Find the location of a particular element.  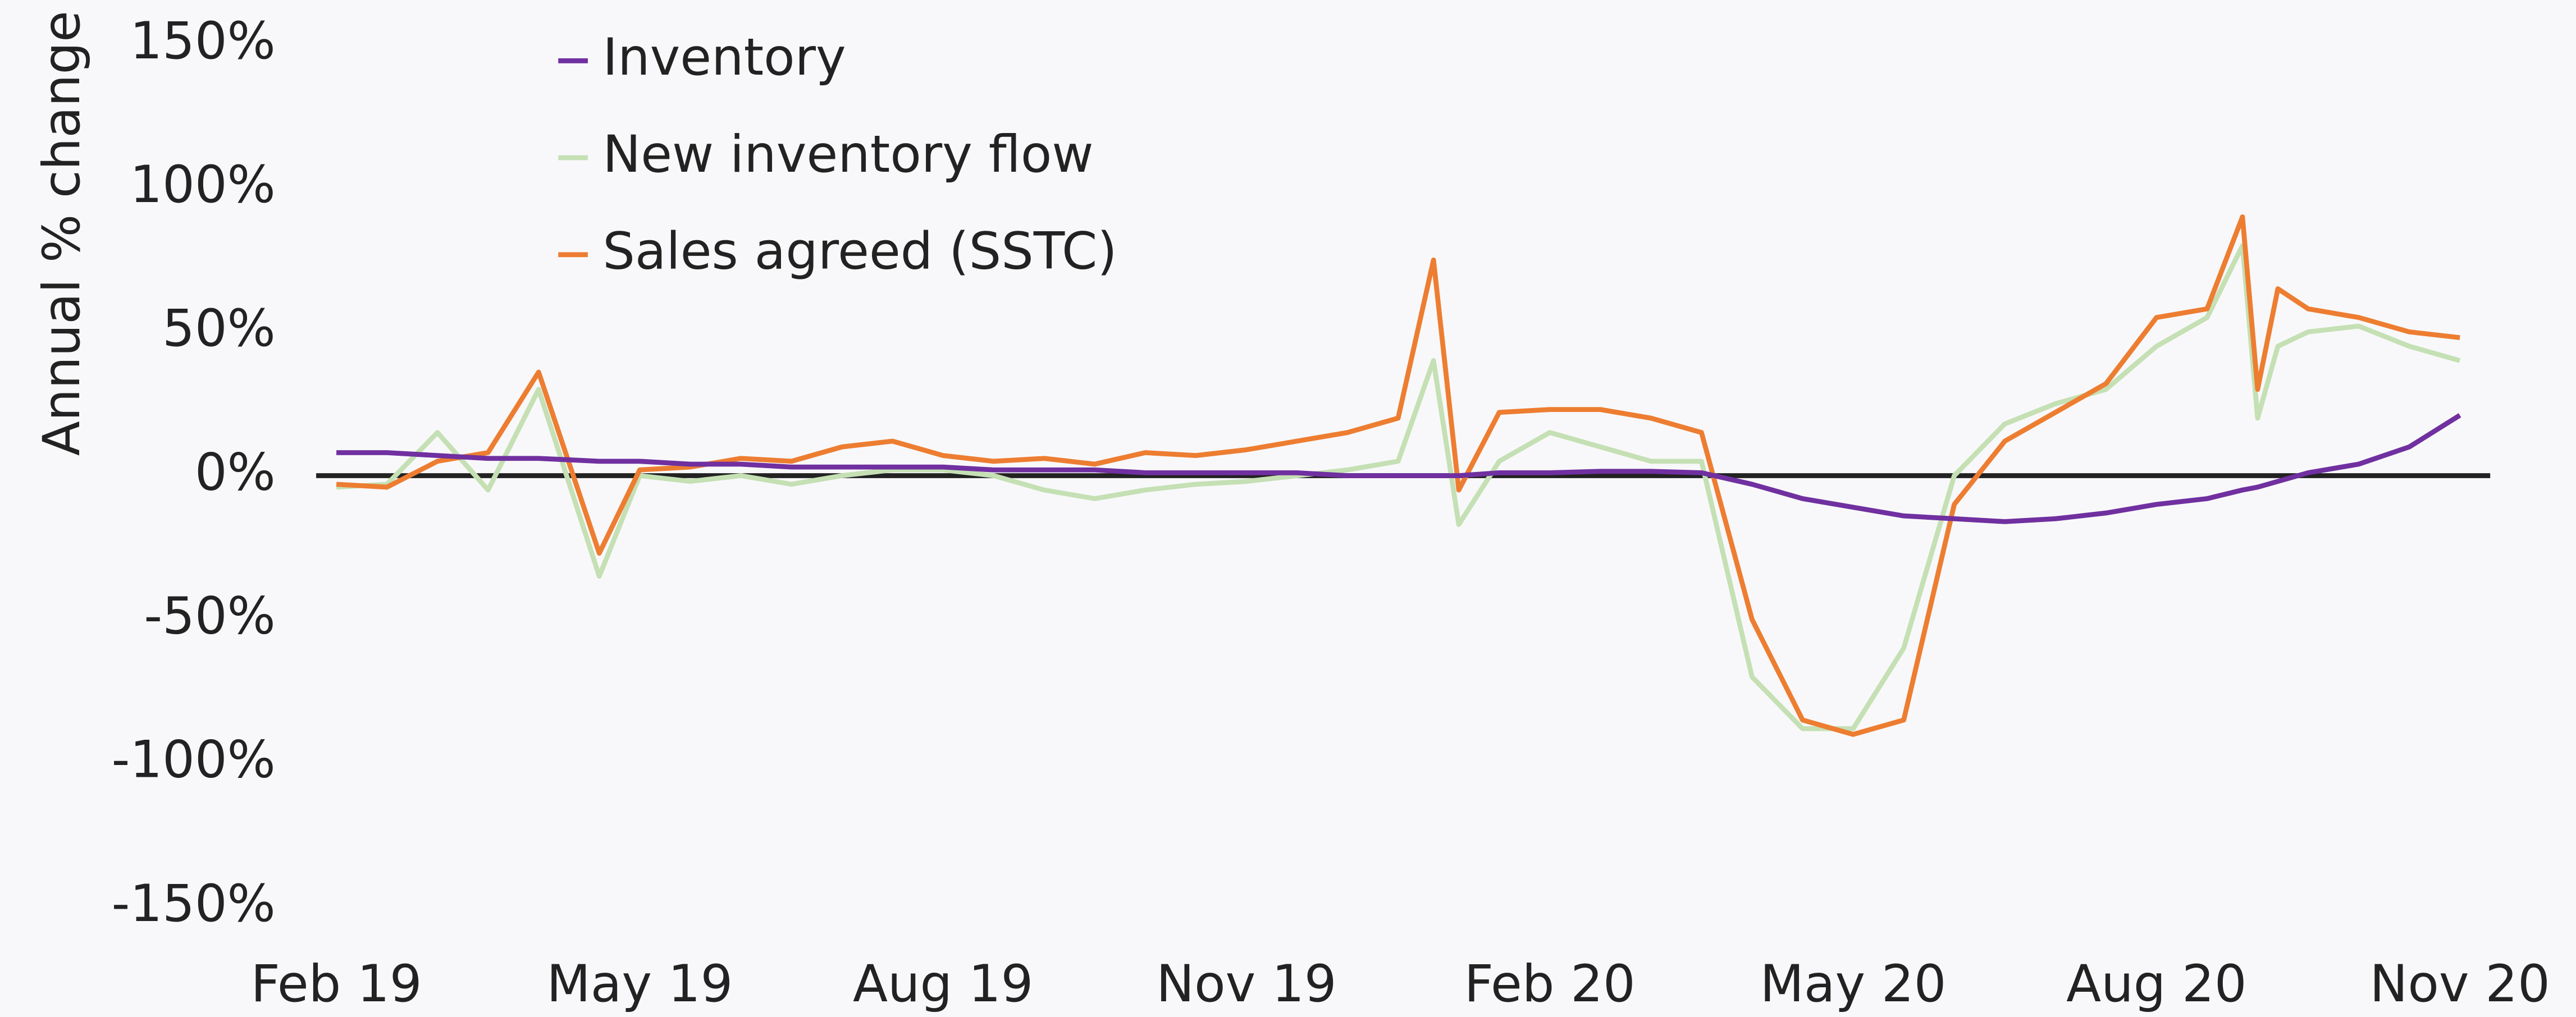

y-axis-label: Annual % change is located at coordinates (62, 233).